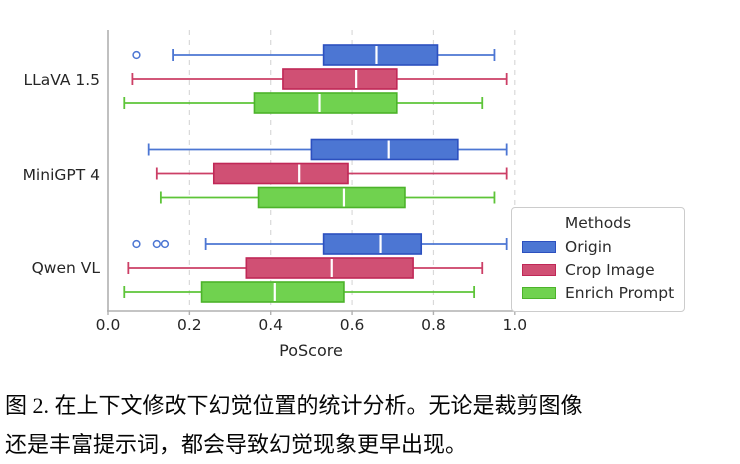 This screenshot has width=740, height=464. I want to click on x-tick-label: 0.4, so click(271, 325).